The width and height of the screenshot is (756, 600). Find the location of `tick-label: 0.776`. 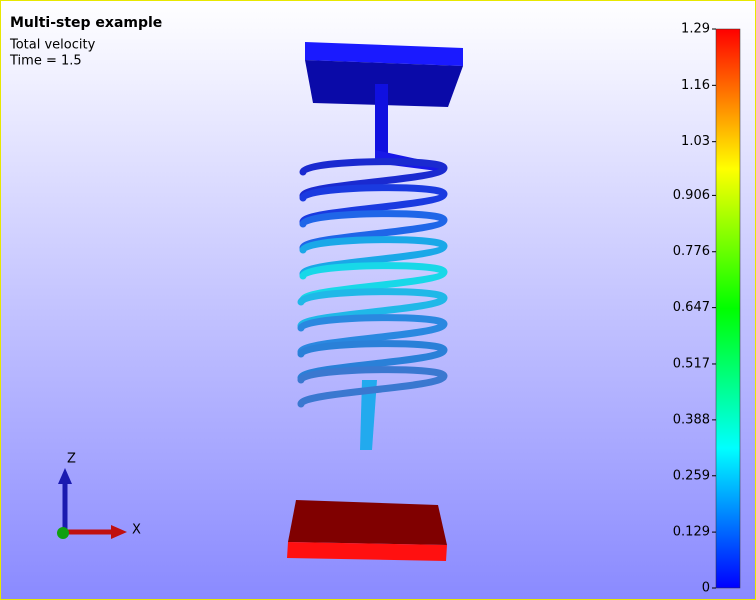

tick-label: 0.776 is located at coordinates (691, 251).